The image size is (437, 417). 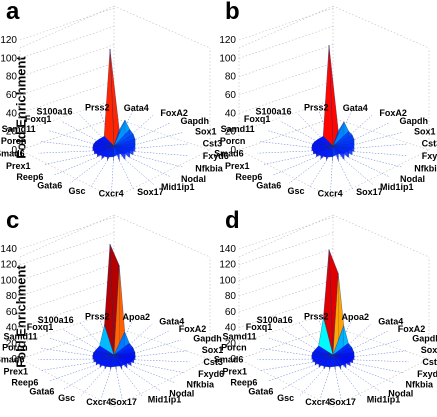 What do you see at coordinates (233, 150) in the screenshot?
I see `y-tick-label: 0` at bounding box center [233, 150].